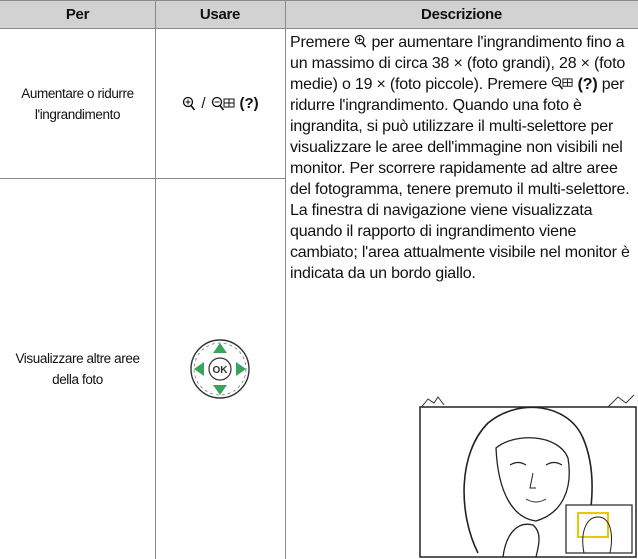 Image resolution: width=638 pixels, height=559 pixels. What do you see at coordinates (593, 525) in the screenshot?
I see `yellow-border` at bounding box center [593, 525].